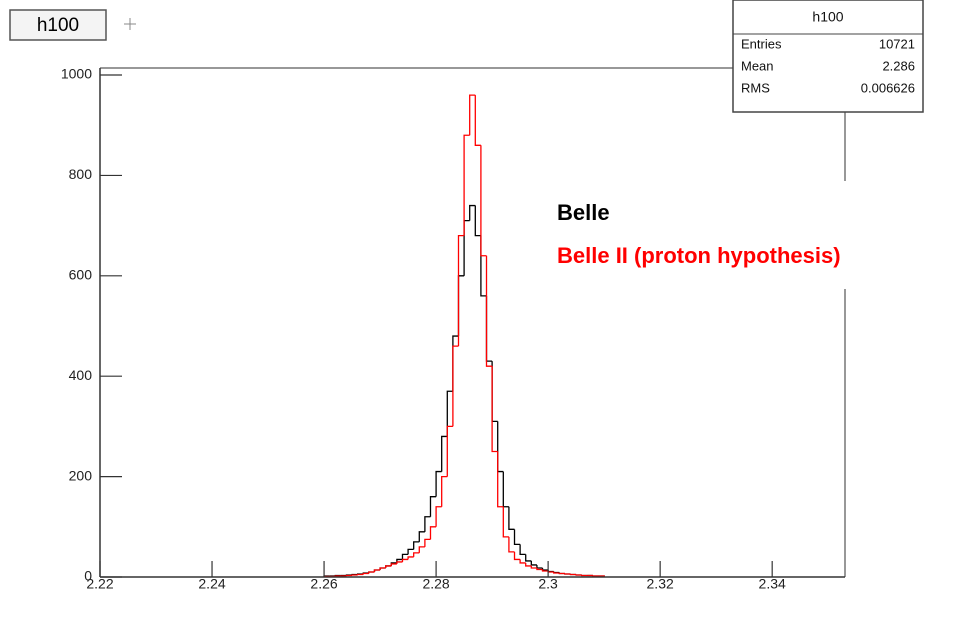 The height and width of the screenshot is (636, 970). Describe the element at coordinates (583, 212) in the screenshot. I see `legend-entry: Belle` at that location.